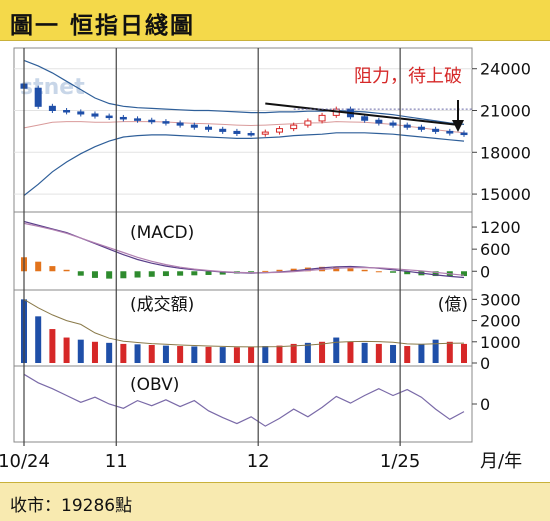 Image resolution: width=550 pixels, height=521 pixels. What do you see at coordinates (485, 271) in the screenshot?
I see `macd-tick-label: 0` at bounding box center [485, 271].